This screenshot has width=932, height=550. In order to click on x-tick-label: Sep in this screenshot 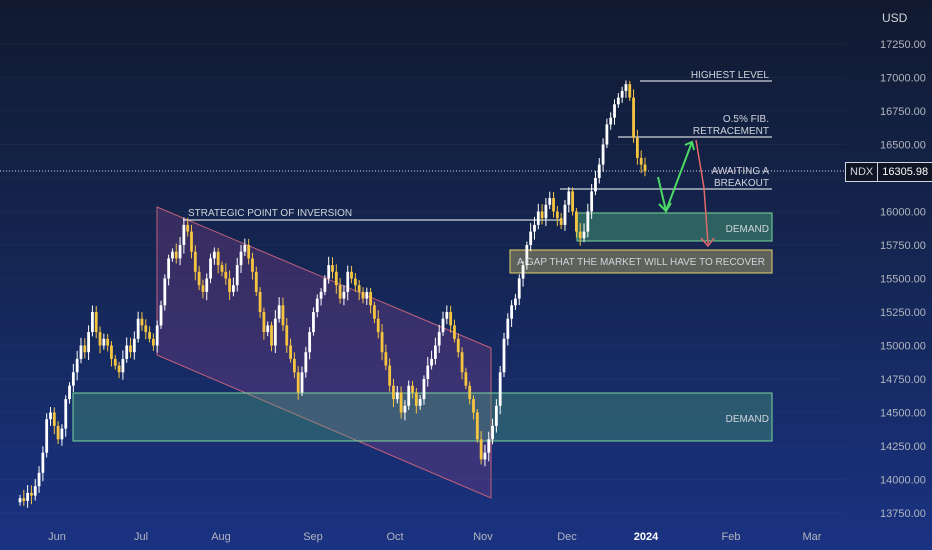, I will do `click(313, 537)`.